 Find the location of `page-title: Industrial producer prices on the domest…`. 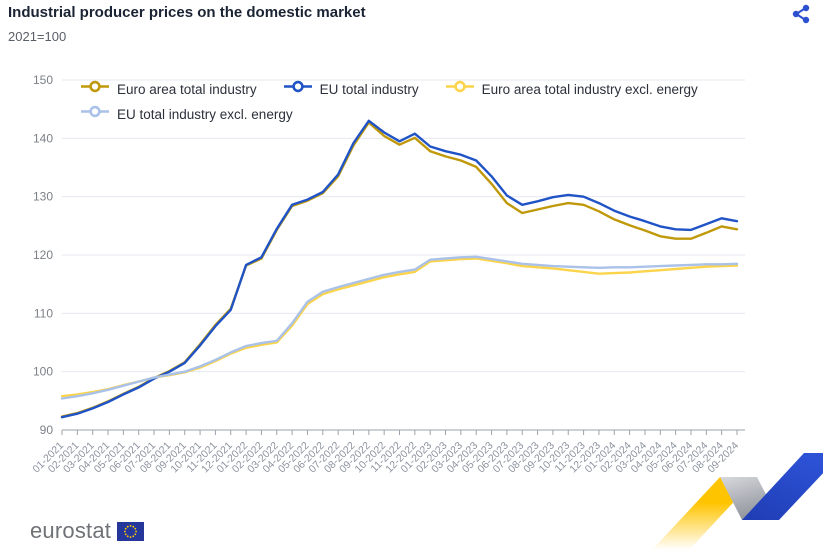

page-title: Industrial producer prices on the domest… is located at coordinates (187, 12).